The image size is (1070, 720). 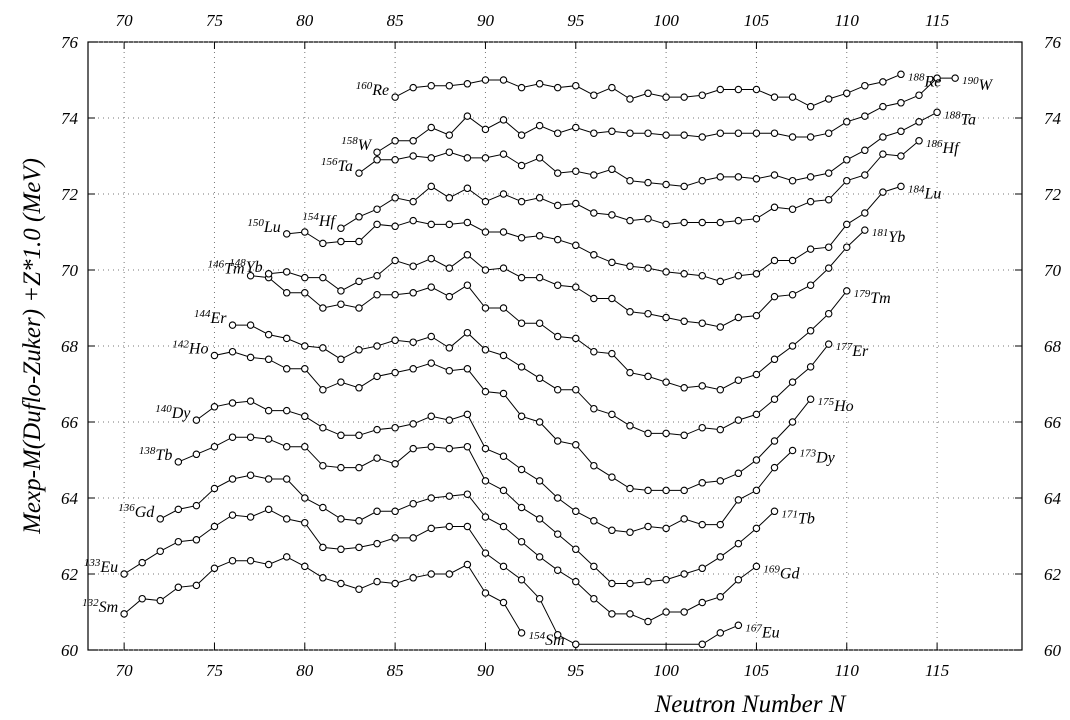 What do you see at coordinates (202, 314) in the screenshot?
I see `mass-number: 144` at bounding box center [202, 314].